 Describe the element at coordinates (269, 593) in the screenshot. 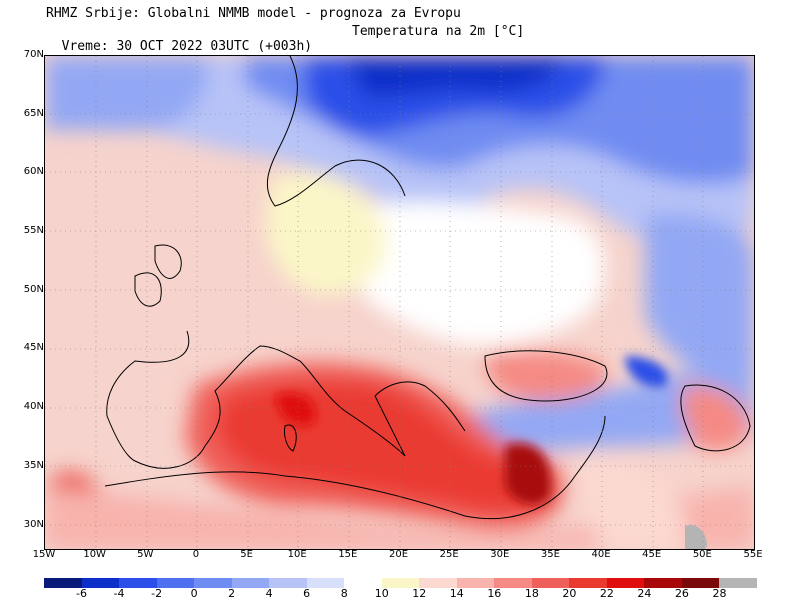

I see `colorbar-tick-label: 4` at that location.